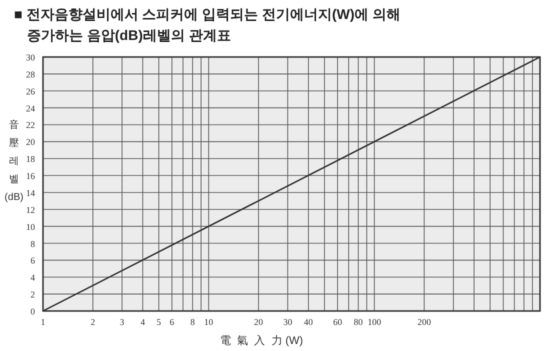  I want to click on x-tick-label: 6, so click(172, 322).